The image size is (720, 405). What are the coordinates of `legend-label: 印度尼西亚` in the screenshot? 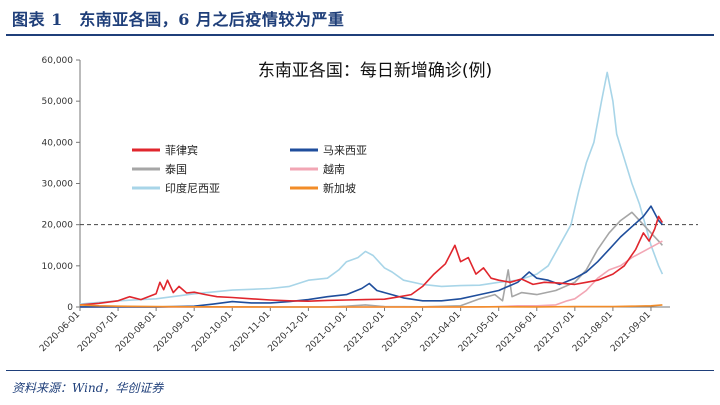 It's located at (192, 188).